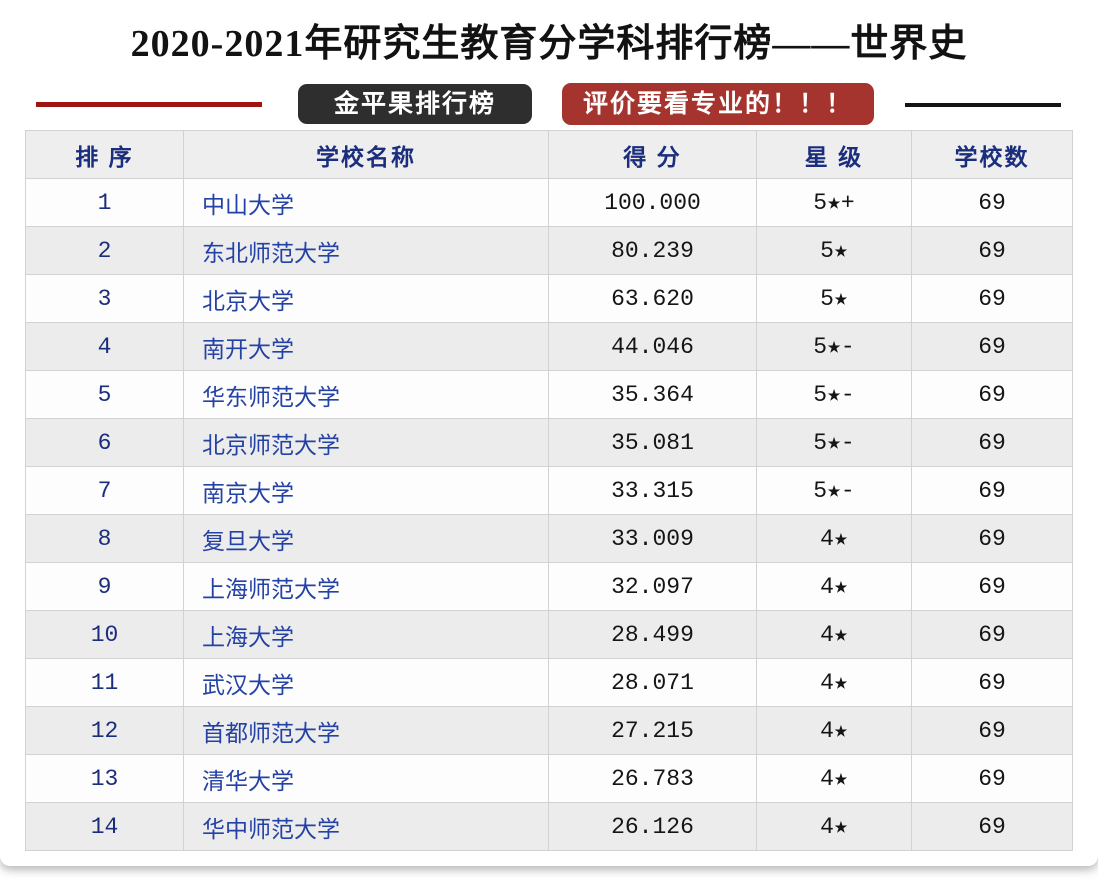 The image size is (1098, 882). Describe the element at coordinates (104, 538) in the screenshot. I see `rank-cell: 8` at that location.